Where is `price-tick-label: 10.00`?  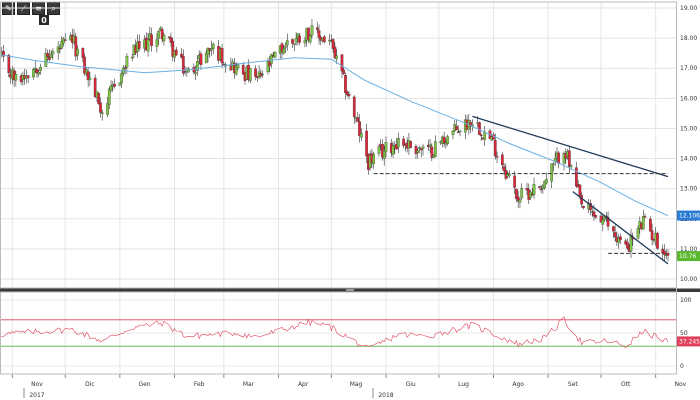 price-tick-label: 10.00 is located at coordinates (688, 279).